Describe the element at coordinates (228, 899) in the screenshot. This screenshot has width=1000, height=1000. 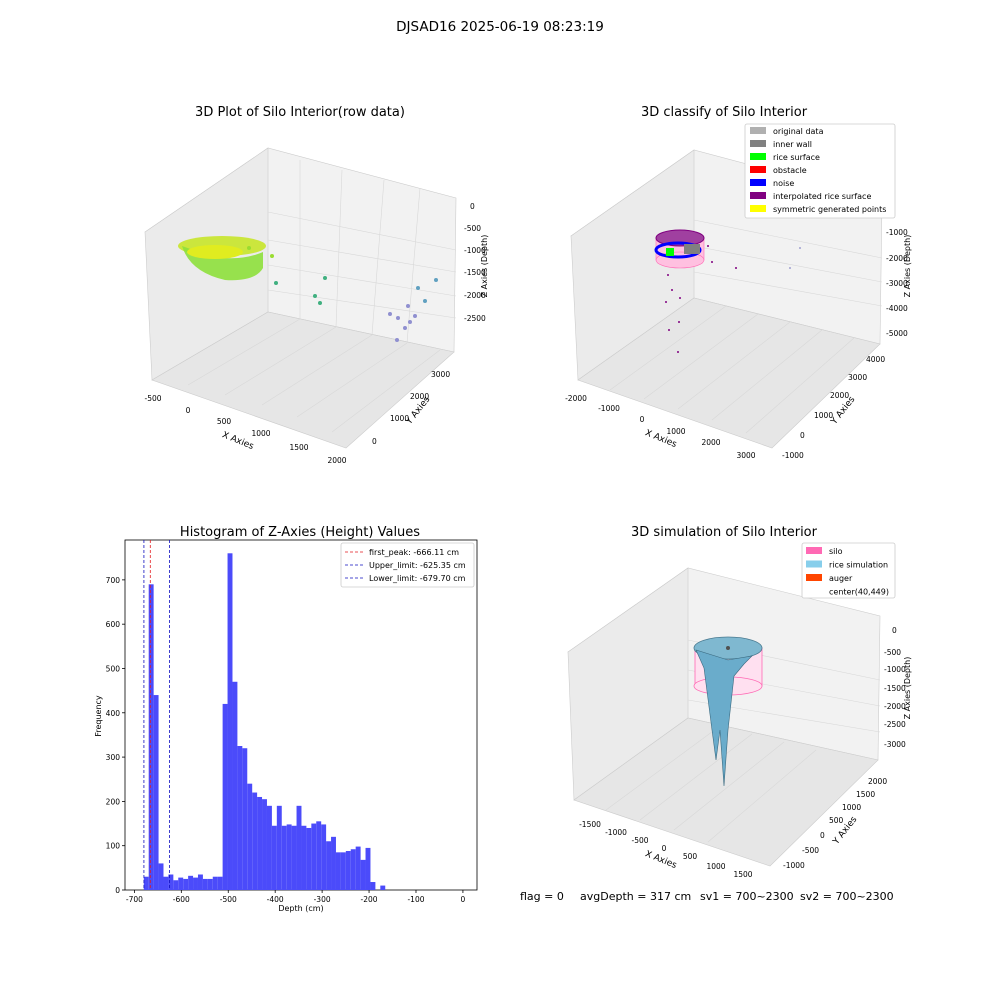
I see `histogram-xtick-label: -500` at that location.